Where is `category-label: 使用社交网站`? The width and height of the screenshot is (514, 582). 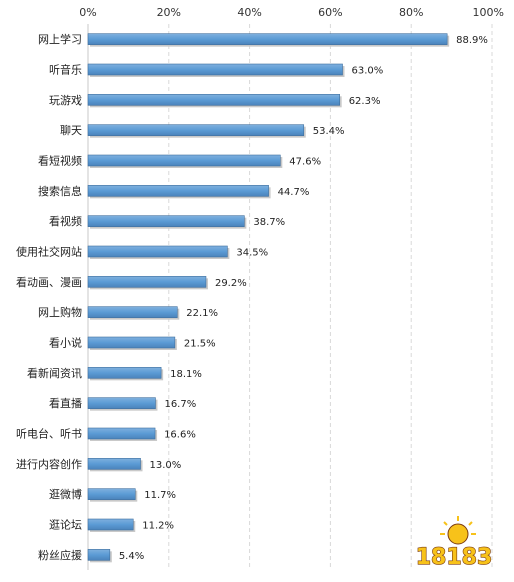 category-label: 使用社交网站 is located at coordinates (49, 252).